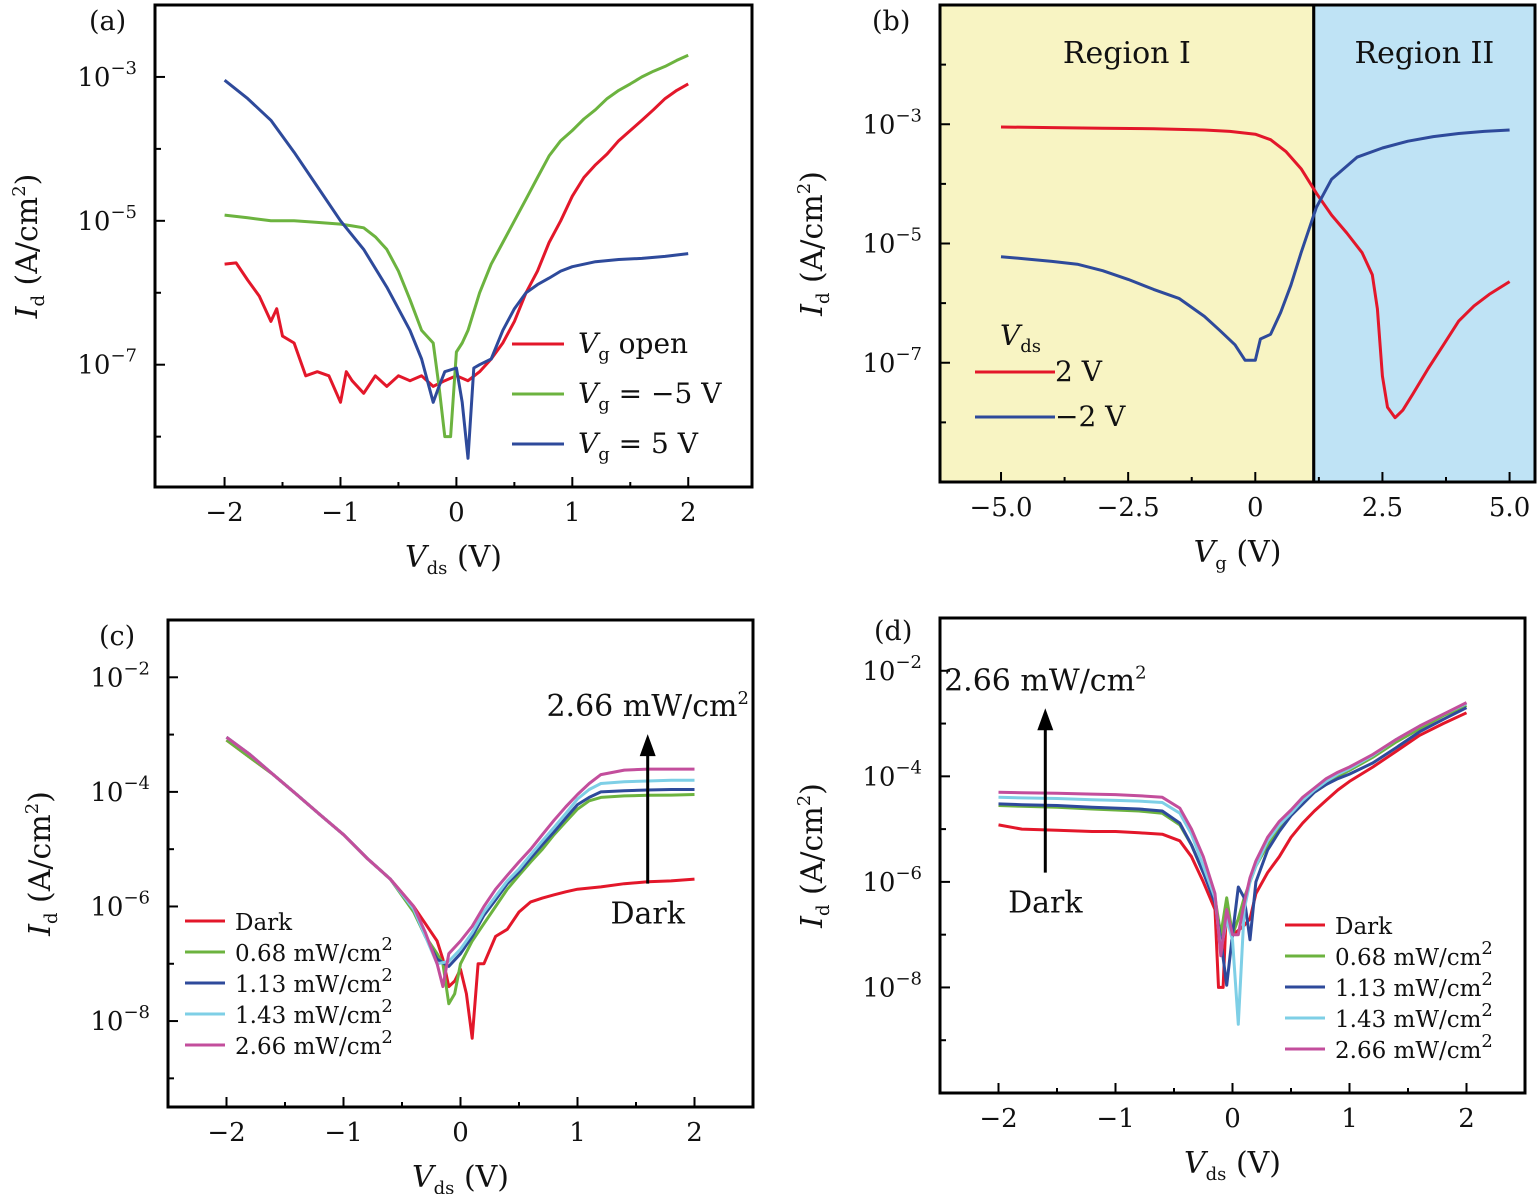  Describe the element at coordinates (107, 75) in the screenshot. I see `y-tick-label: 10⁻³` at that location.